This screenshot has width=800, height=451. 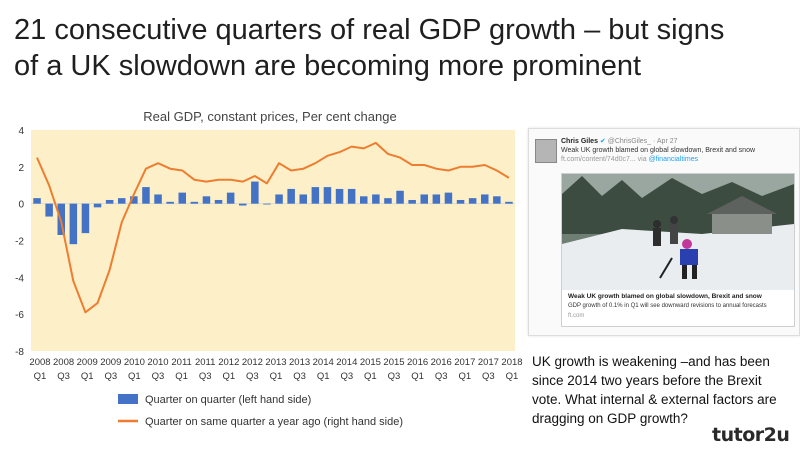 I want to click on legend-label-bar: Quarter on quarter (left hand side), so click(x=228, y=400).